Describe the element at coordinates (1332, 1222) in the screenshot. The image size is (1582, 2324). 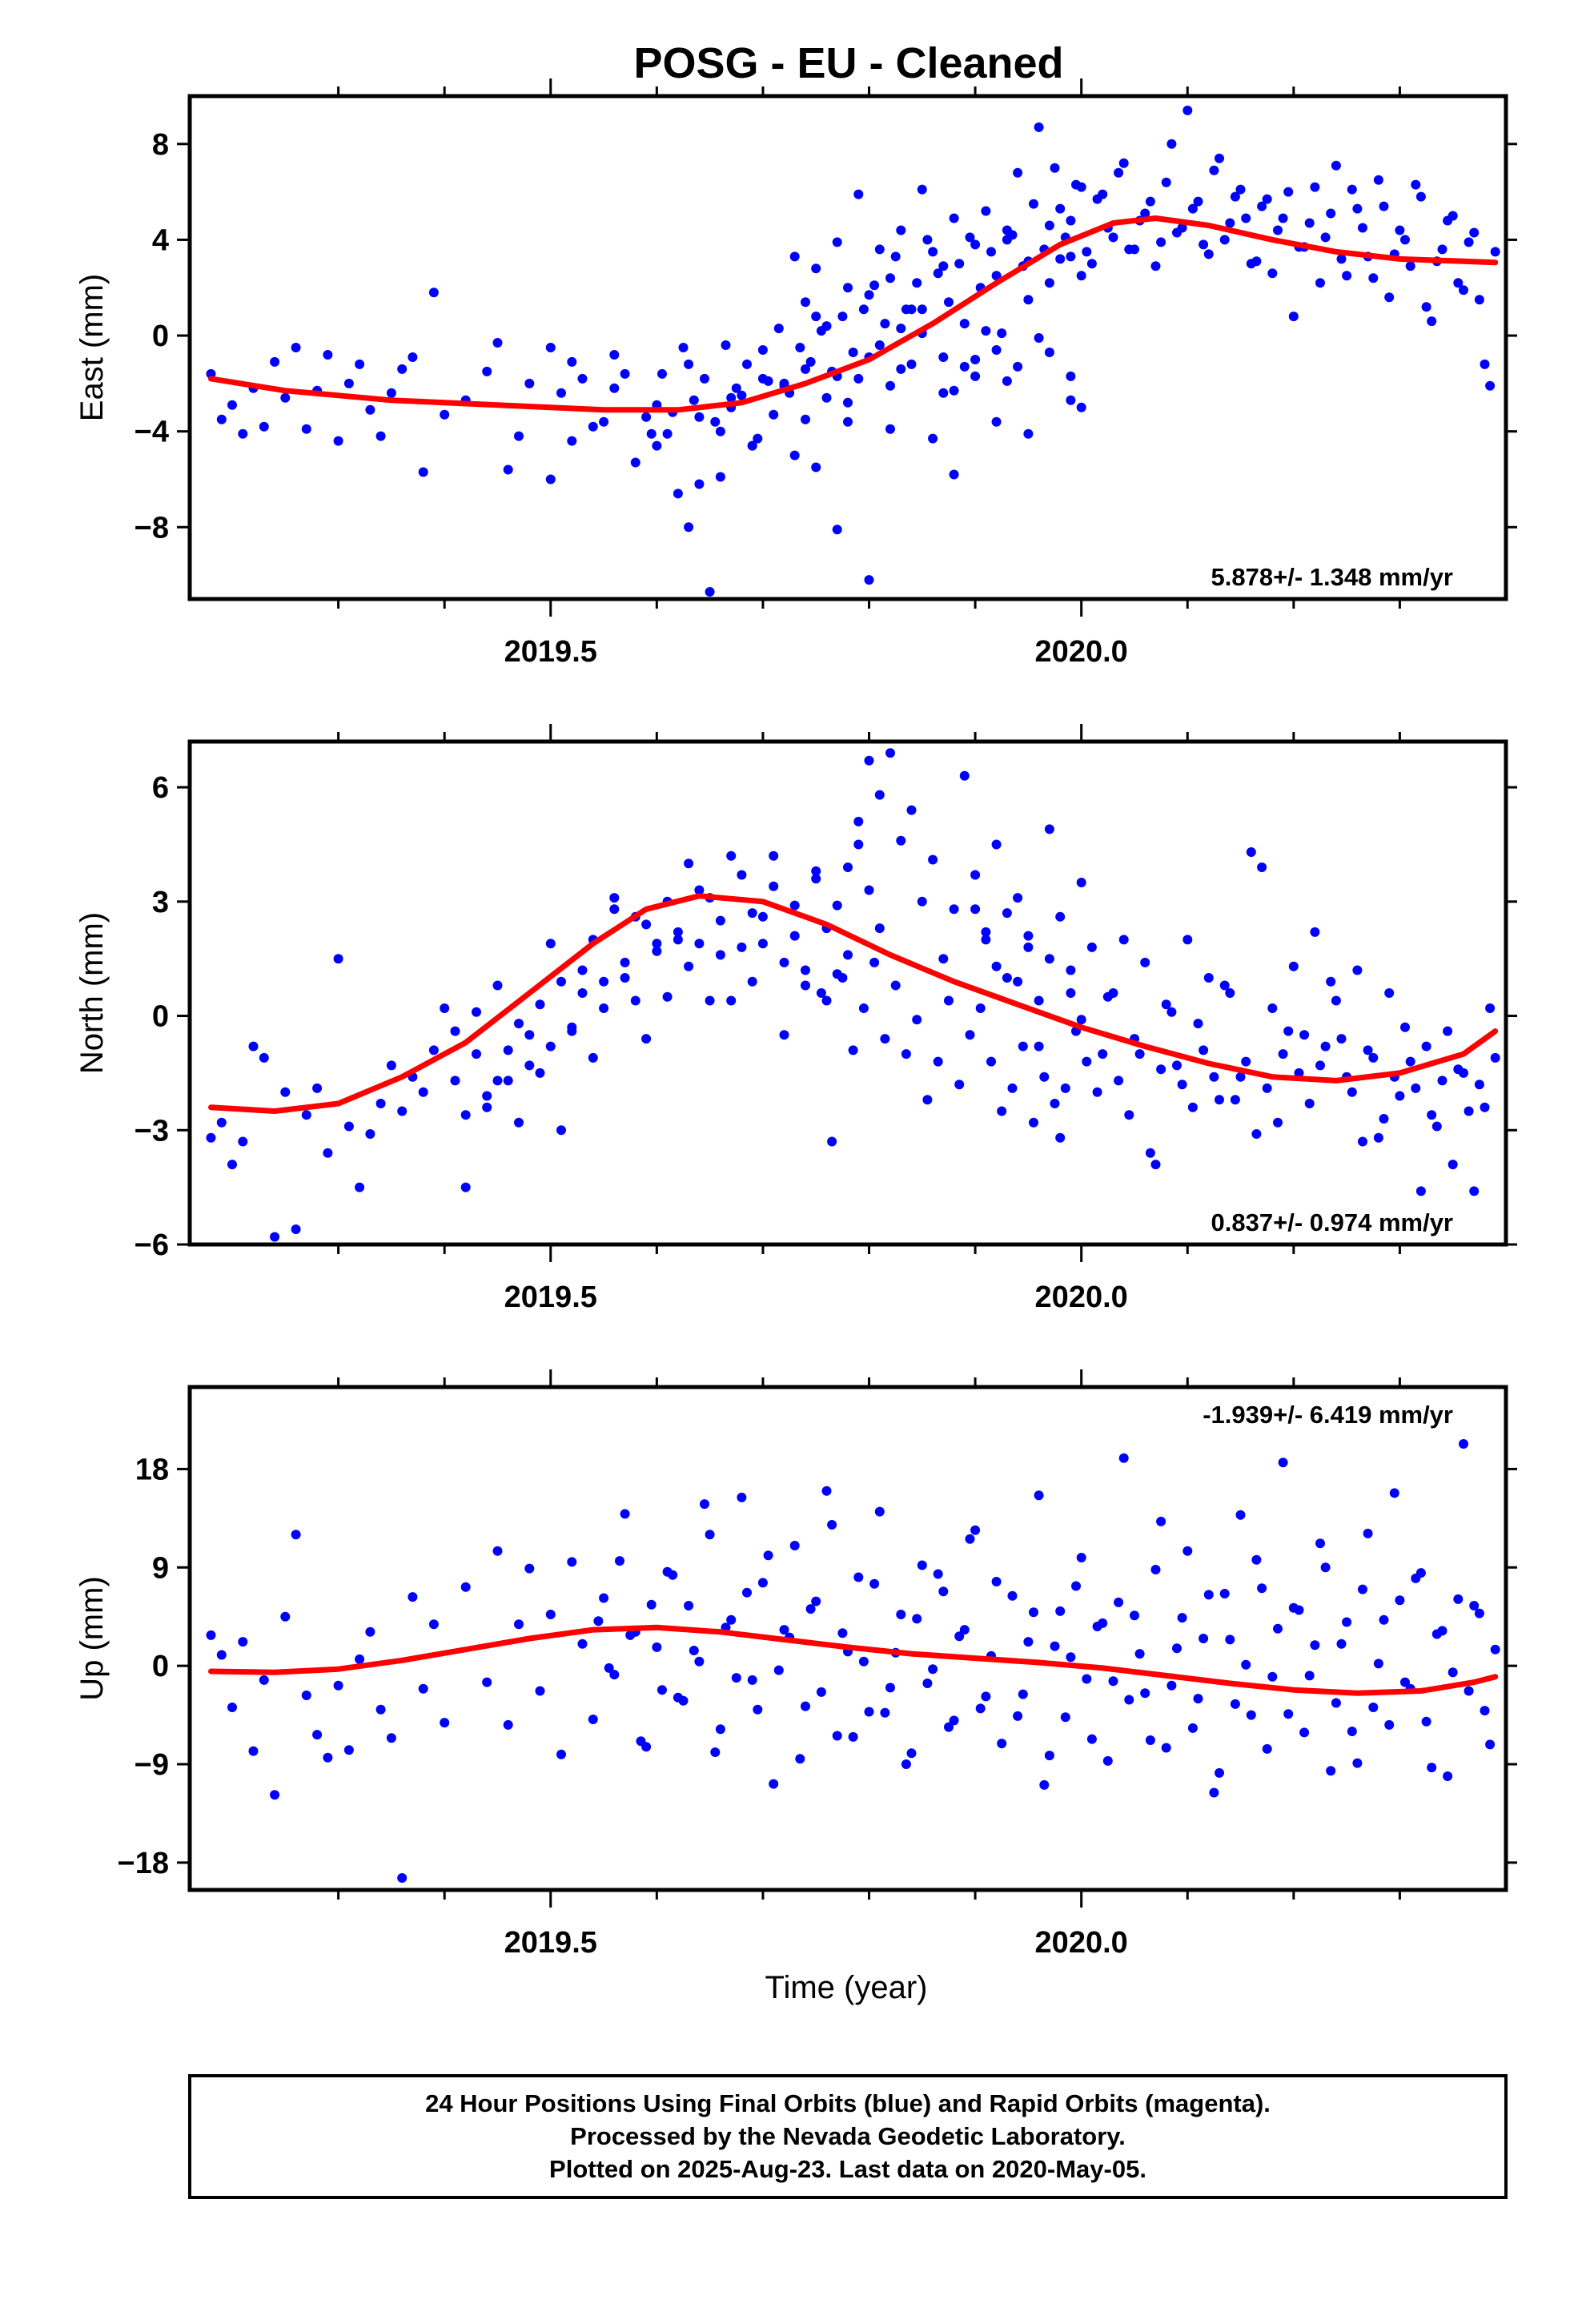
I see `velocity-rate-label: 0.837+/- 0.974 mm/yr` at that location.